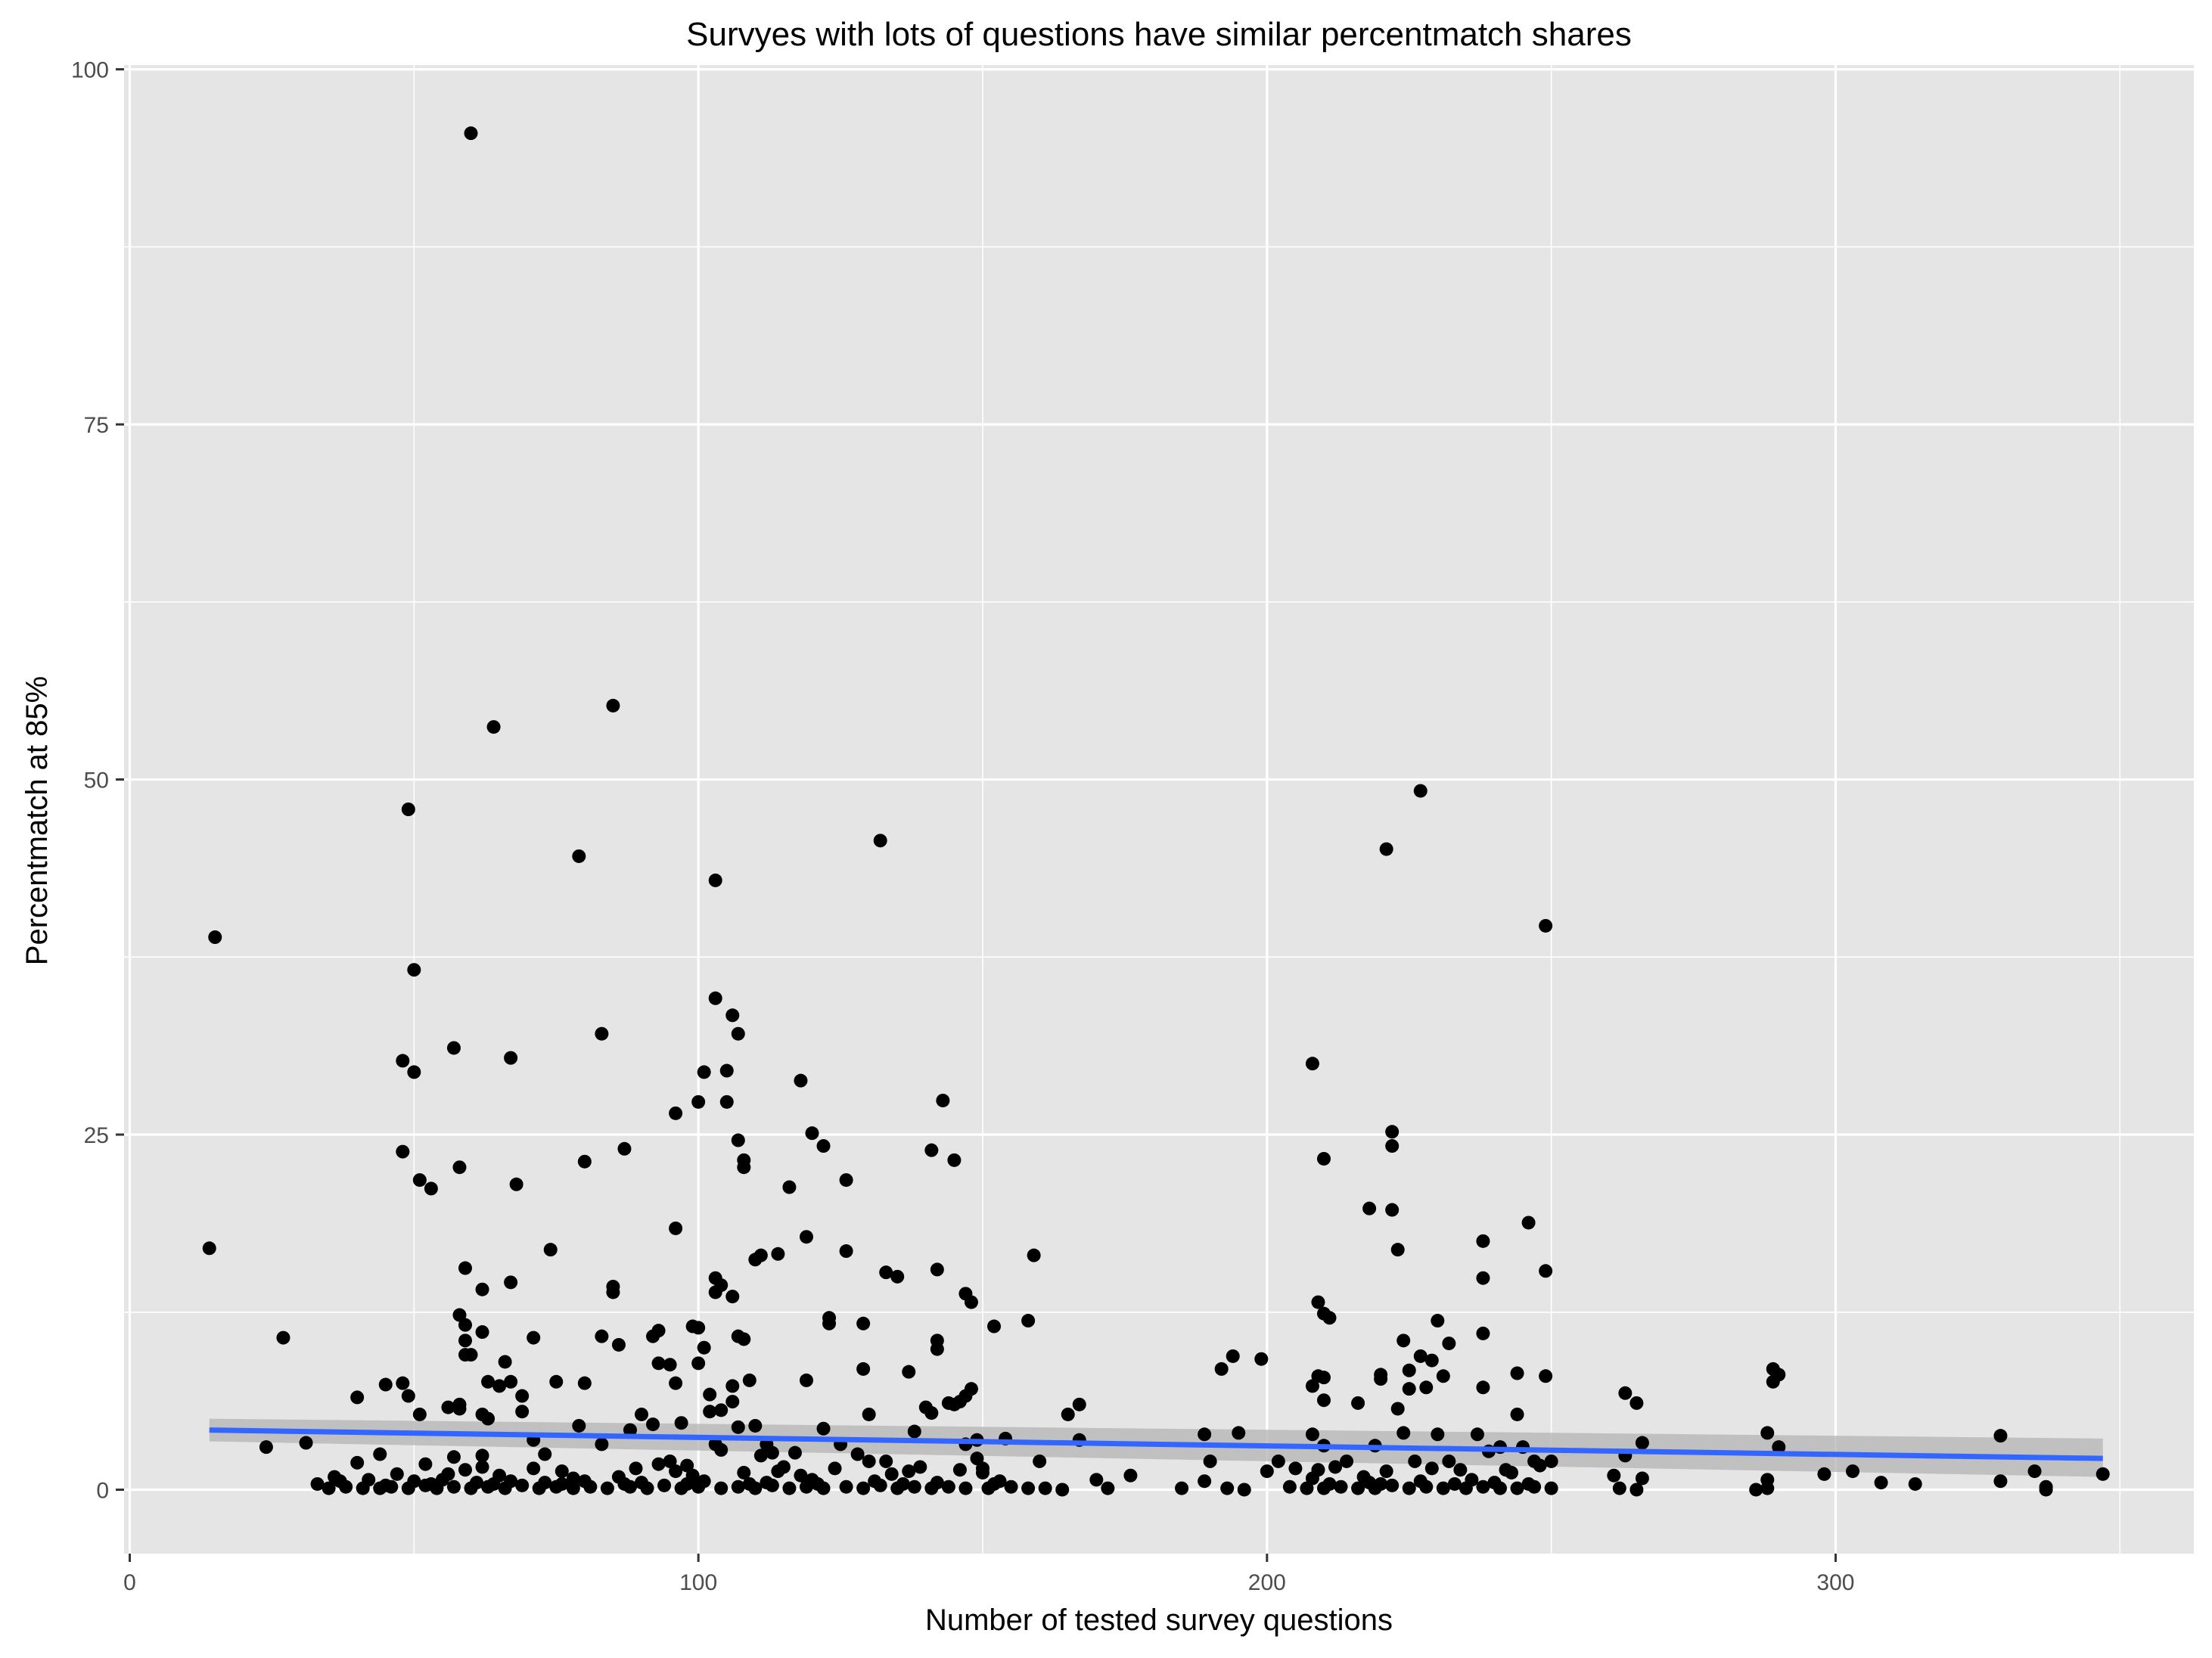 The width and height of the screenshot is (2212, 1658). What do you see at coordinates (1156, 1447) in the screenshot?
I see `confidence-band` at bounding box center [1156, 1447].